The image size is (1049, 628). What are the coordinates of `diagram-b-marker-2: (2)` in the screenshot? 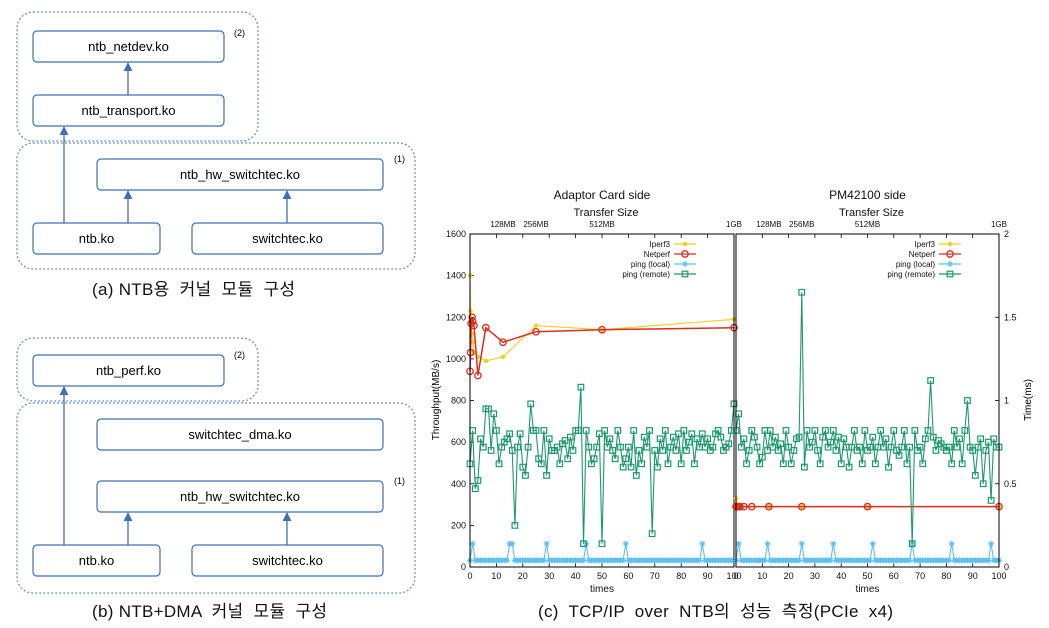 It's located at (239, 355).